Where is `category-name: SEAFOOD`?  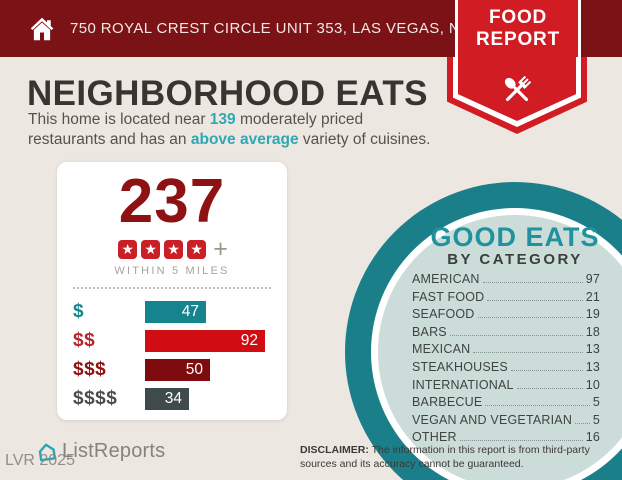 category-name: SEAFOOD is located at coordinates (443, 314).